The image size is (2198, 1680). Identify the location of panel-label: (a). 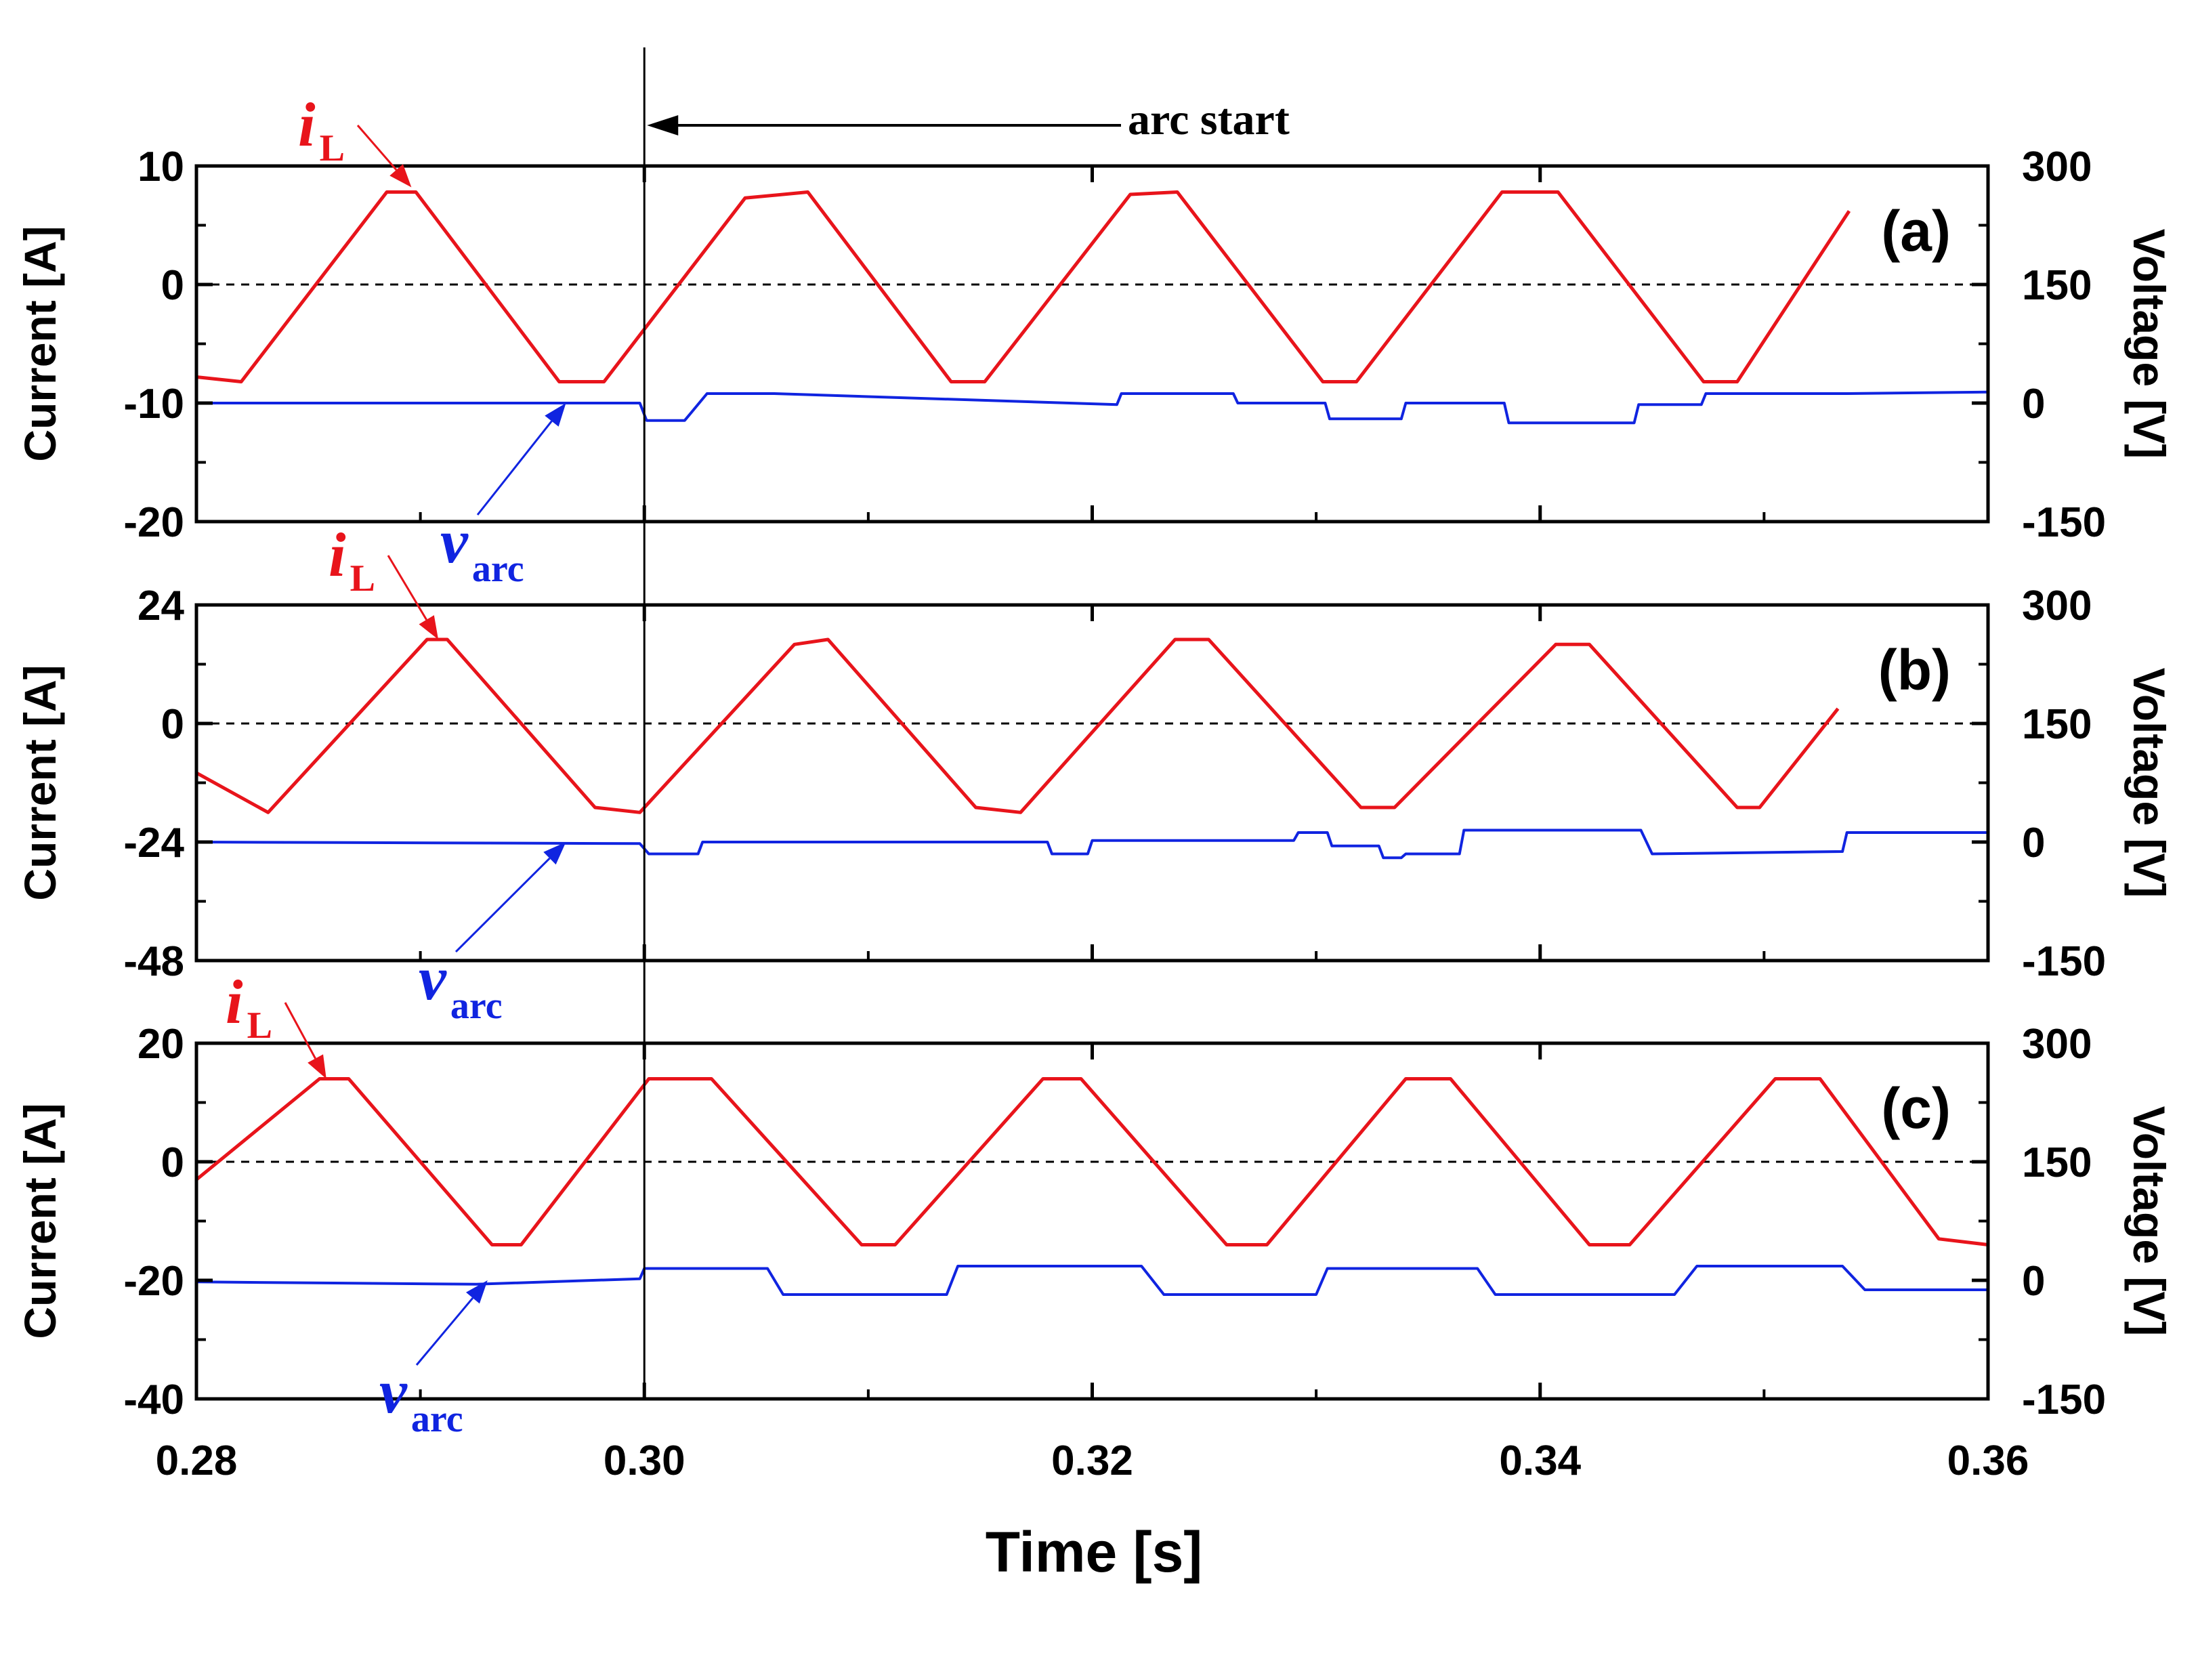
(1916, 231).